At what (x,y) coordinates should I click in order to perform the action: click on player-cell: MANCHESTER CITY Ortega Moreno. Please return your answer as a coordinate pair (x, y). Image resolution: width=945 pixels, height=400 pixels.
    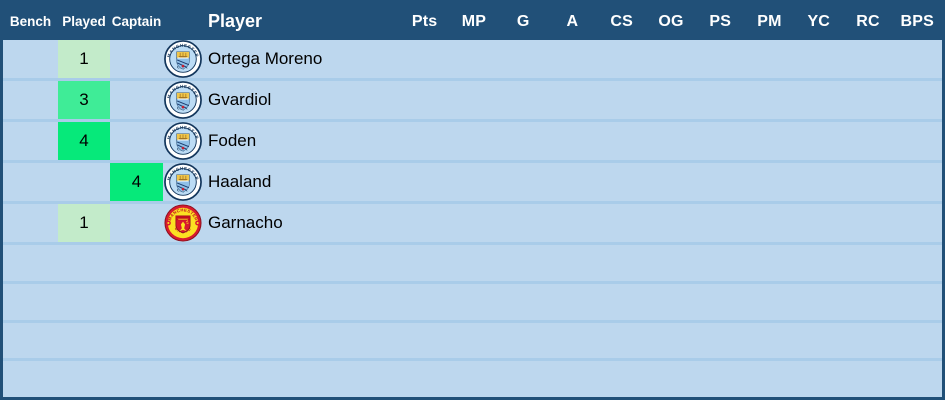
    Looking at the image, I should click on (259, 59).